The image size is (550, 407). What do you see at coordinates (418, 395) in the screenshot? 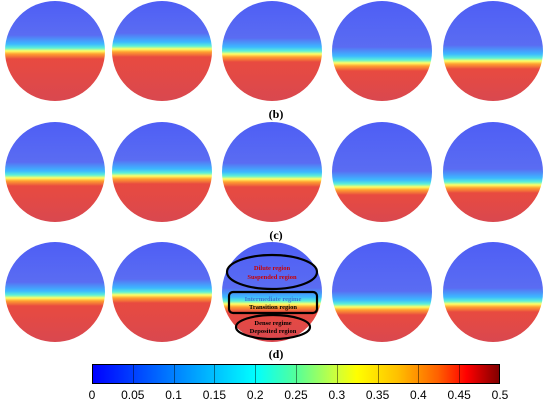
I see `colorbar-tick-label: 0.4` at bounding box center [418, 395].